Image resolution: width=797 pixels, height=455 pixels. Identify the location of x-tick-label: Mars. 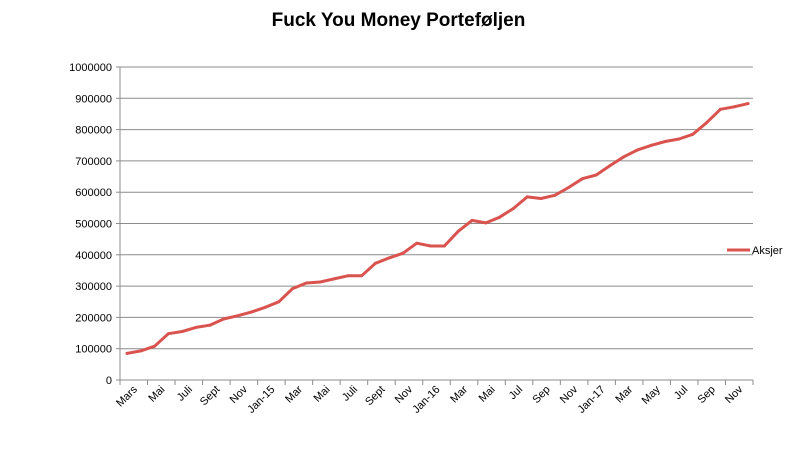
(127, 396).